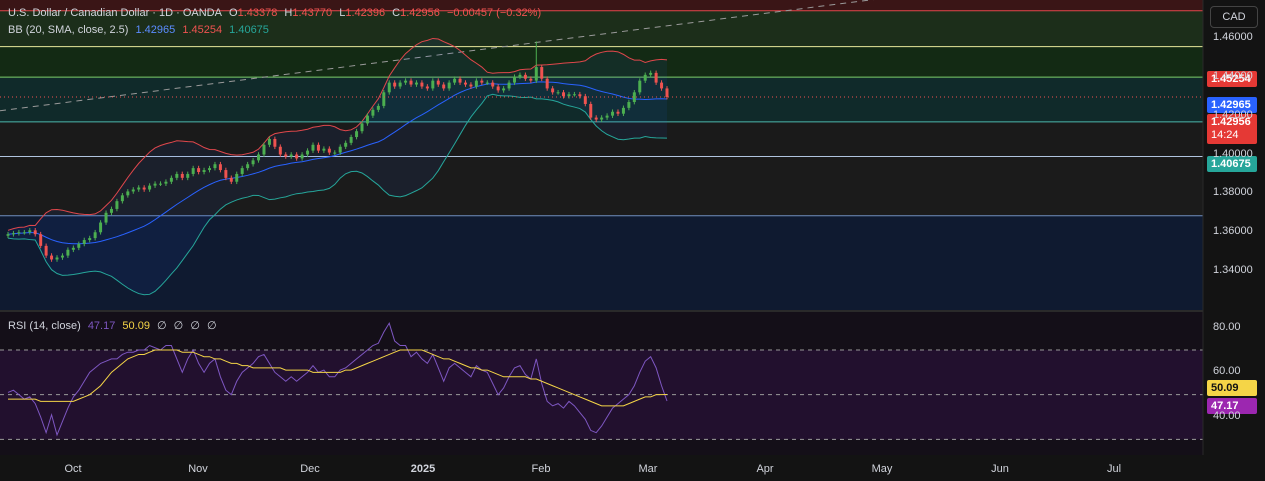  Describe the element at coordinates (178, 326) in the screenshot. I see `rsi-extra-2: ∅` at that location.